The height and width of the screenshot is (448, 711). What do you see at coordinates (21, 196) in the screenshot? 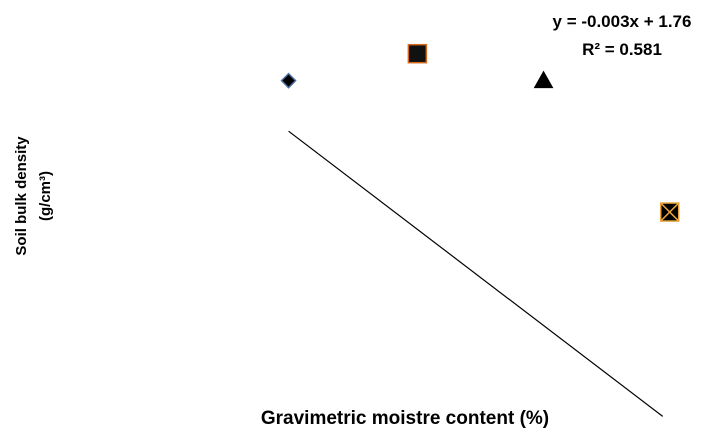
I see `y-axis-title-line1: Soil bulk density` at bounding box center [21, 196].